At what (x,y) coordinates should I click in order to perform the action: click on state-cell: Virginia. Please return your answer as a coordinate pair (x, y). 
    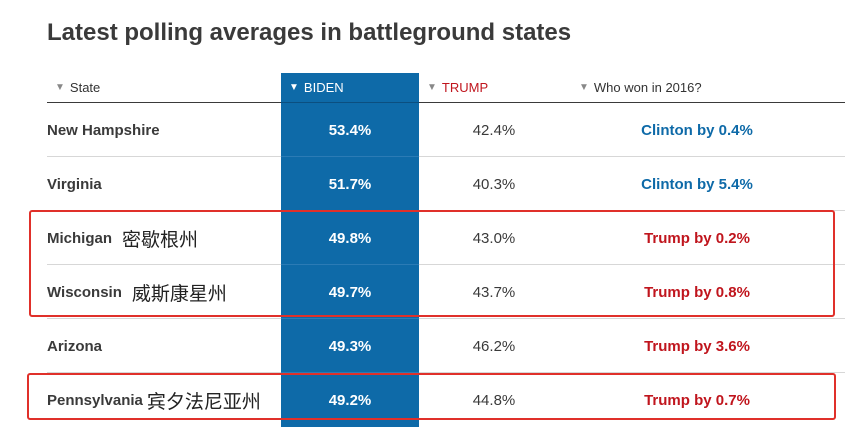
    Looking at the image, I should click on (74, 184).